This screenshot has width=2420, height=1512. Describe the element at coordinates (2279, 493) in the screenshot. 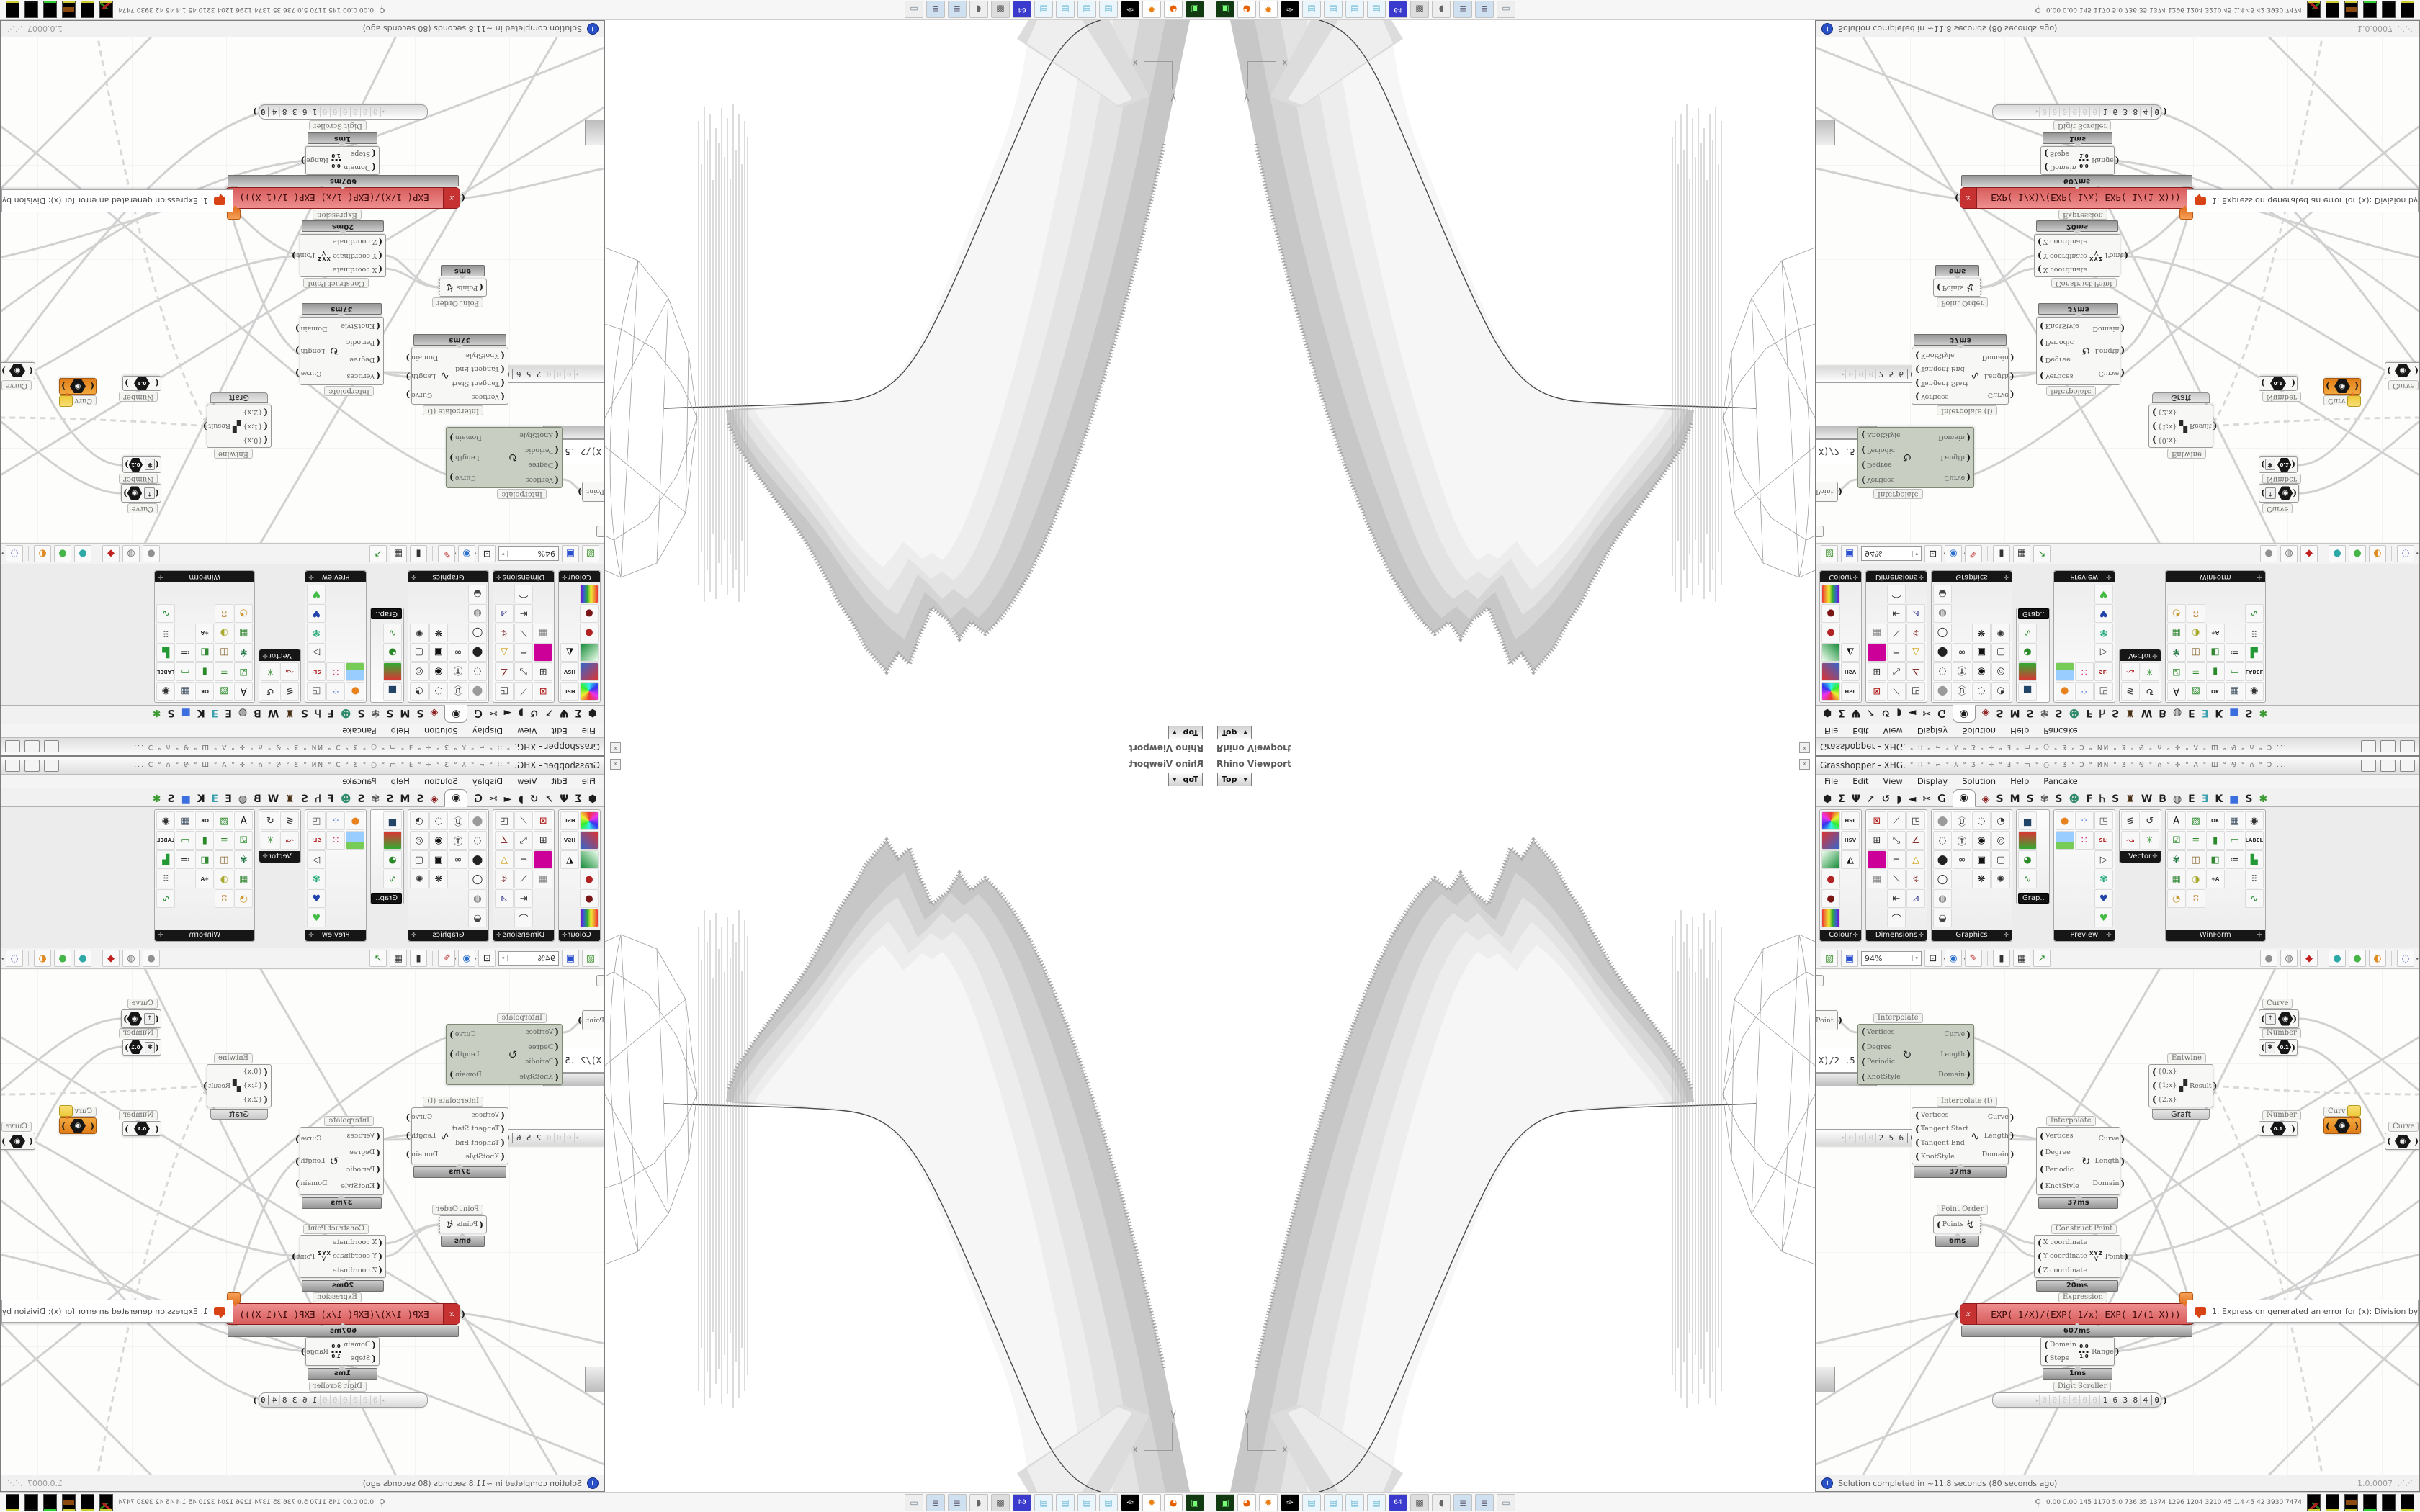

I see `node-curve-param: (↑ ◉)` at that location.